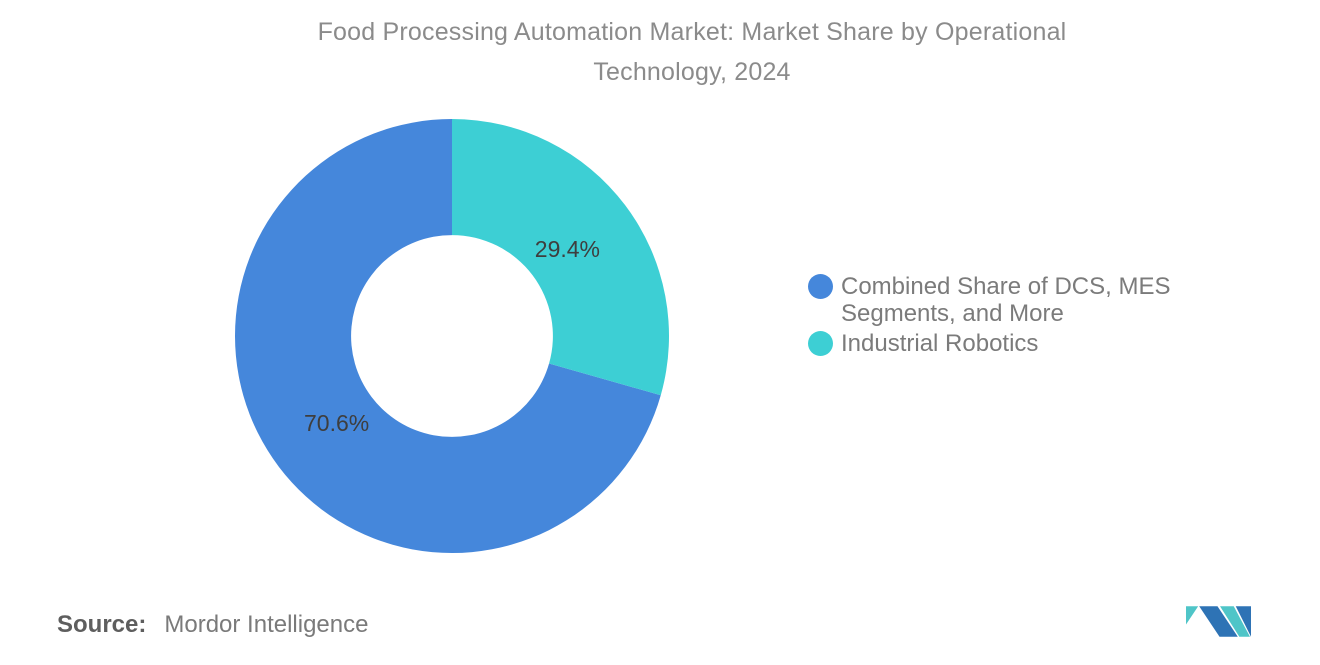 The height and width of the screenshot is (665, 1320). I want to click on legend-item-industrial-robotics: Industrial Robotics, so click(1038, 343).